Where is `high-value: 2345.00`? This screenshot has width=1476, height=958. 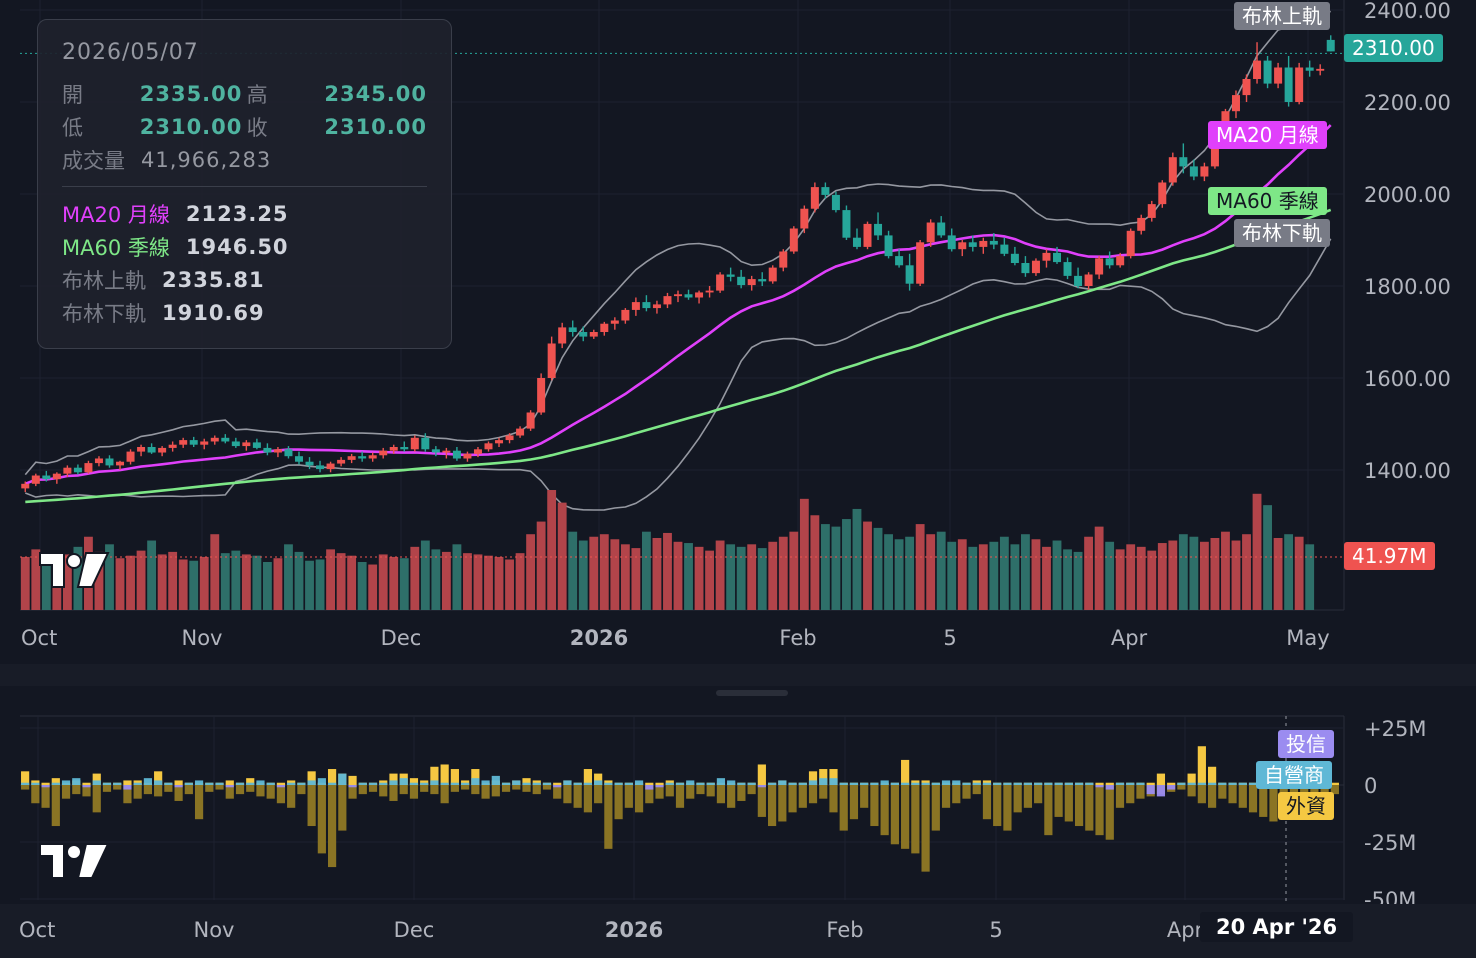
high-value: 2345.00 is located at coordinates (375, 93).